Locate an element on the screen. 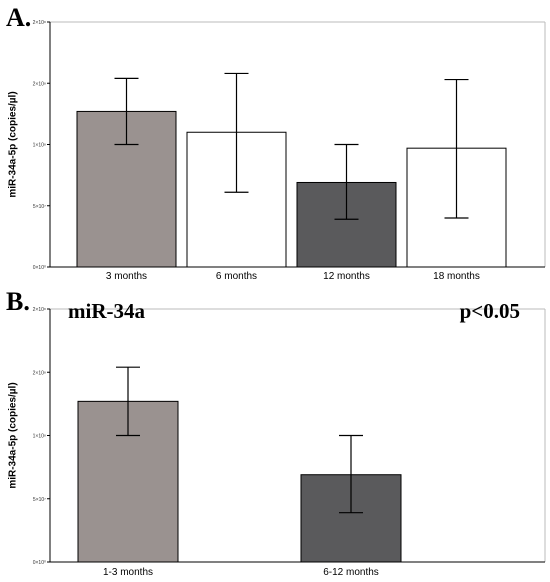  annotation-1: miR-34a is located at coordinates (106, 311).